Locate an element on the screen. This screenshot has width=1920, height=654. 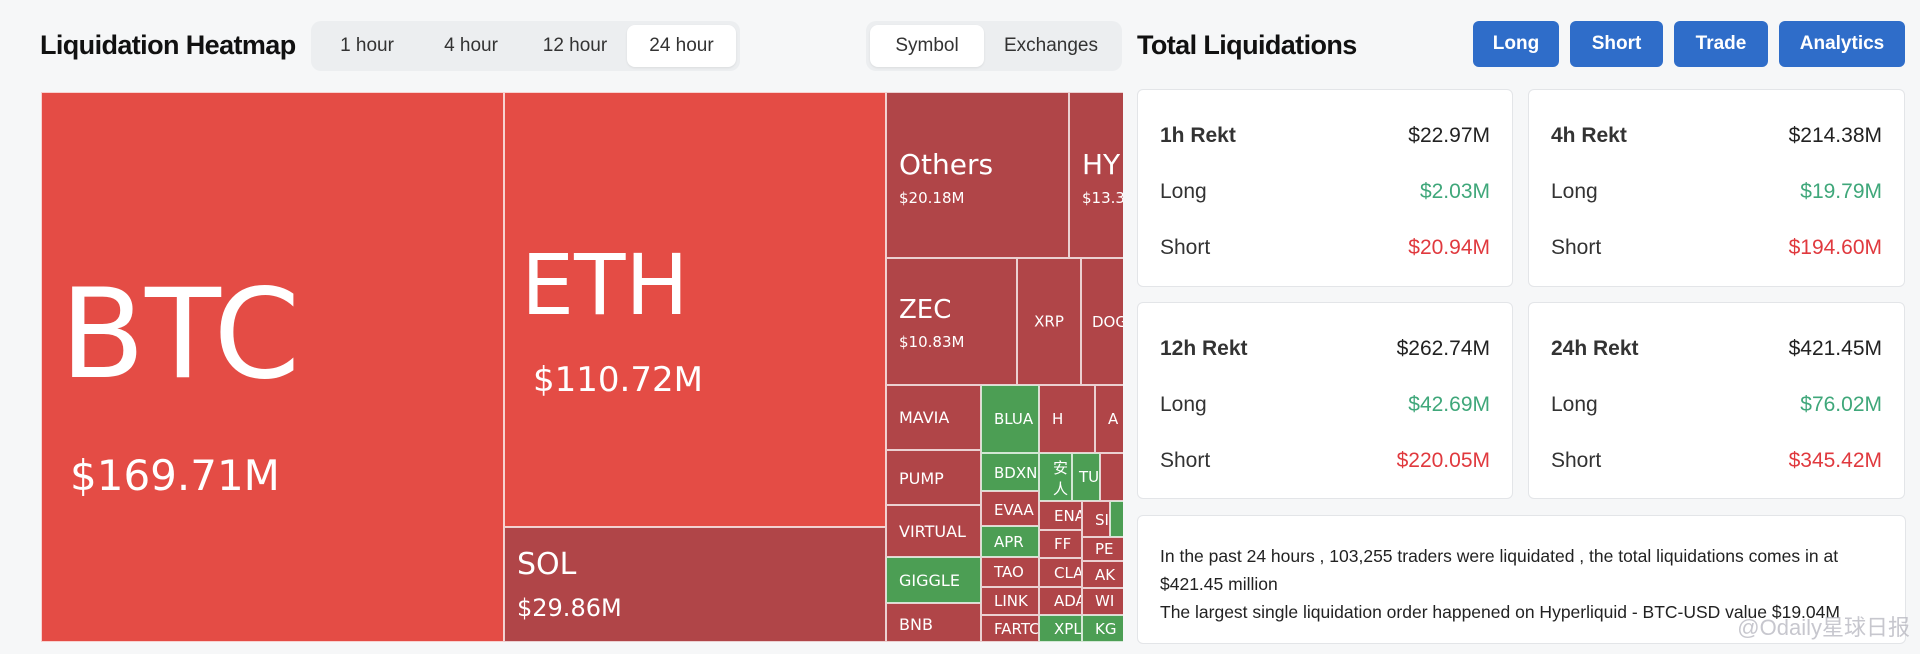
heatmap-cell-evaa: EVAA is located at coordinates (1010, 508).